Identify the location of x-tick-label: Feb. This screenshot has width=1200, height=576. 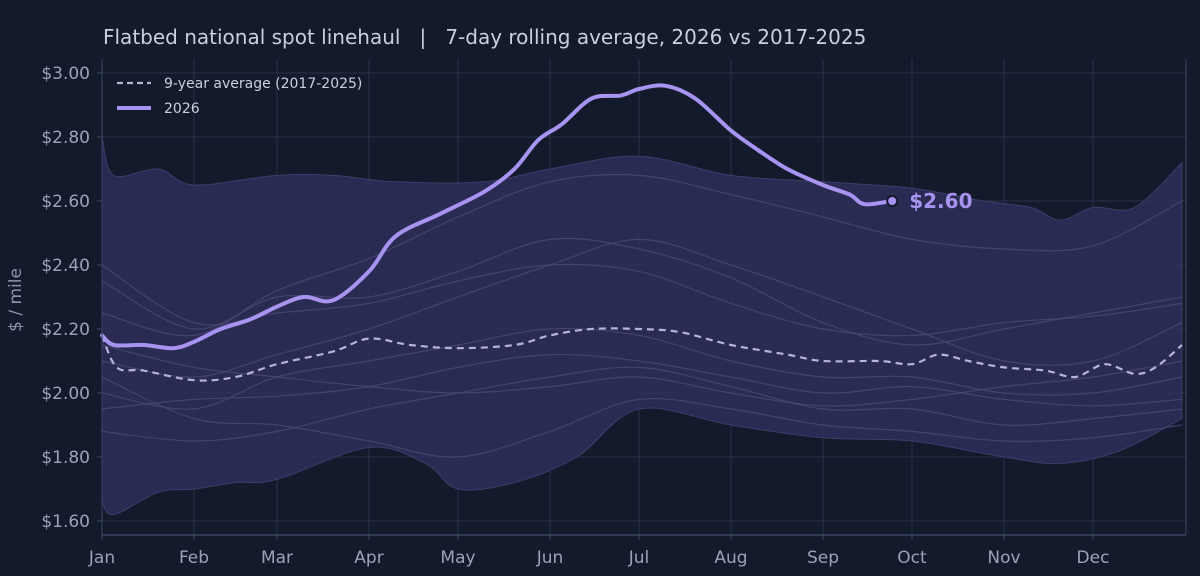
(194, 558).